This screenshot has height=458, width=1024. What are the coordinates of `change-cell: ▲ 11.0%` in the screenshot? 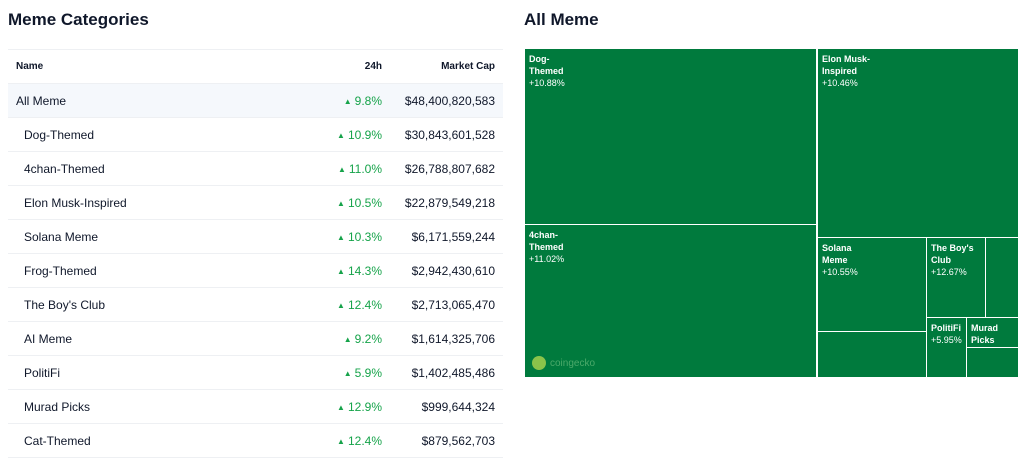 It's located at (336, 169).